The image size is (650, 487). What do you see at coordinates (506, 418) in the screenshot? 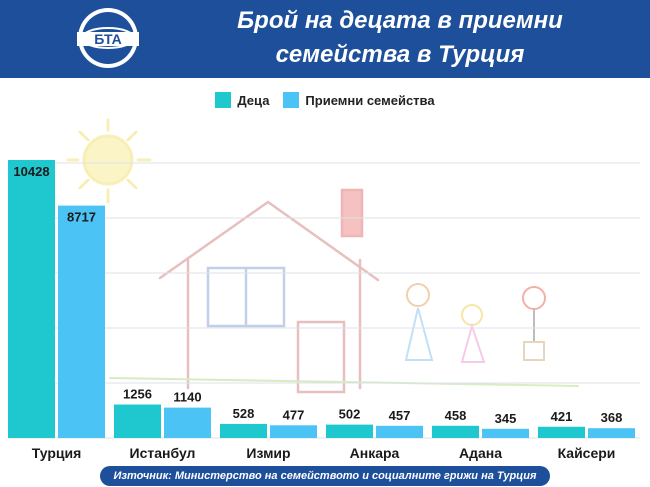
I see `data-label: 345` at bounding box center [506, 418].